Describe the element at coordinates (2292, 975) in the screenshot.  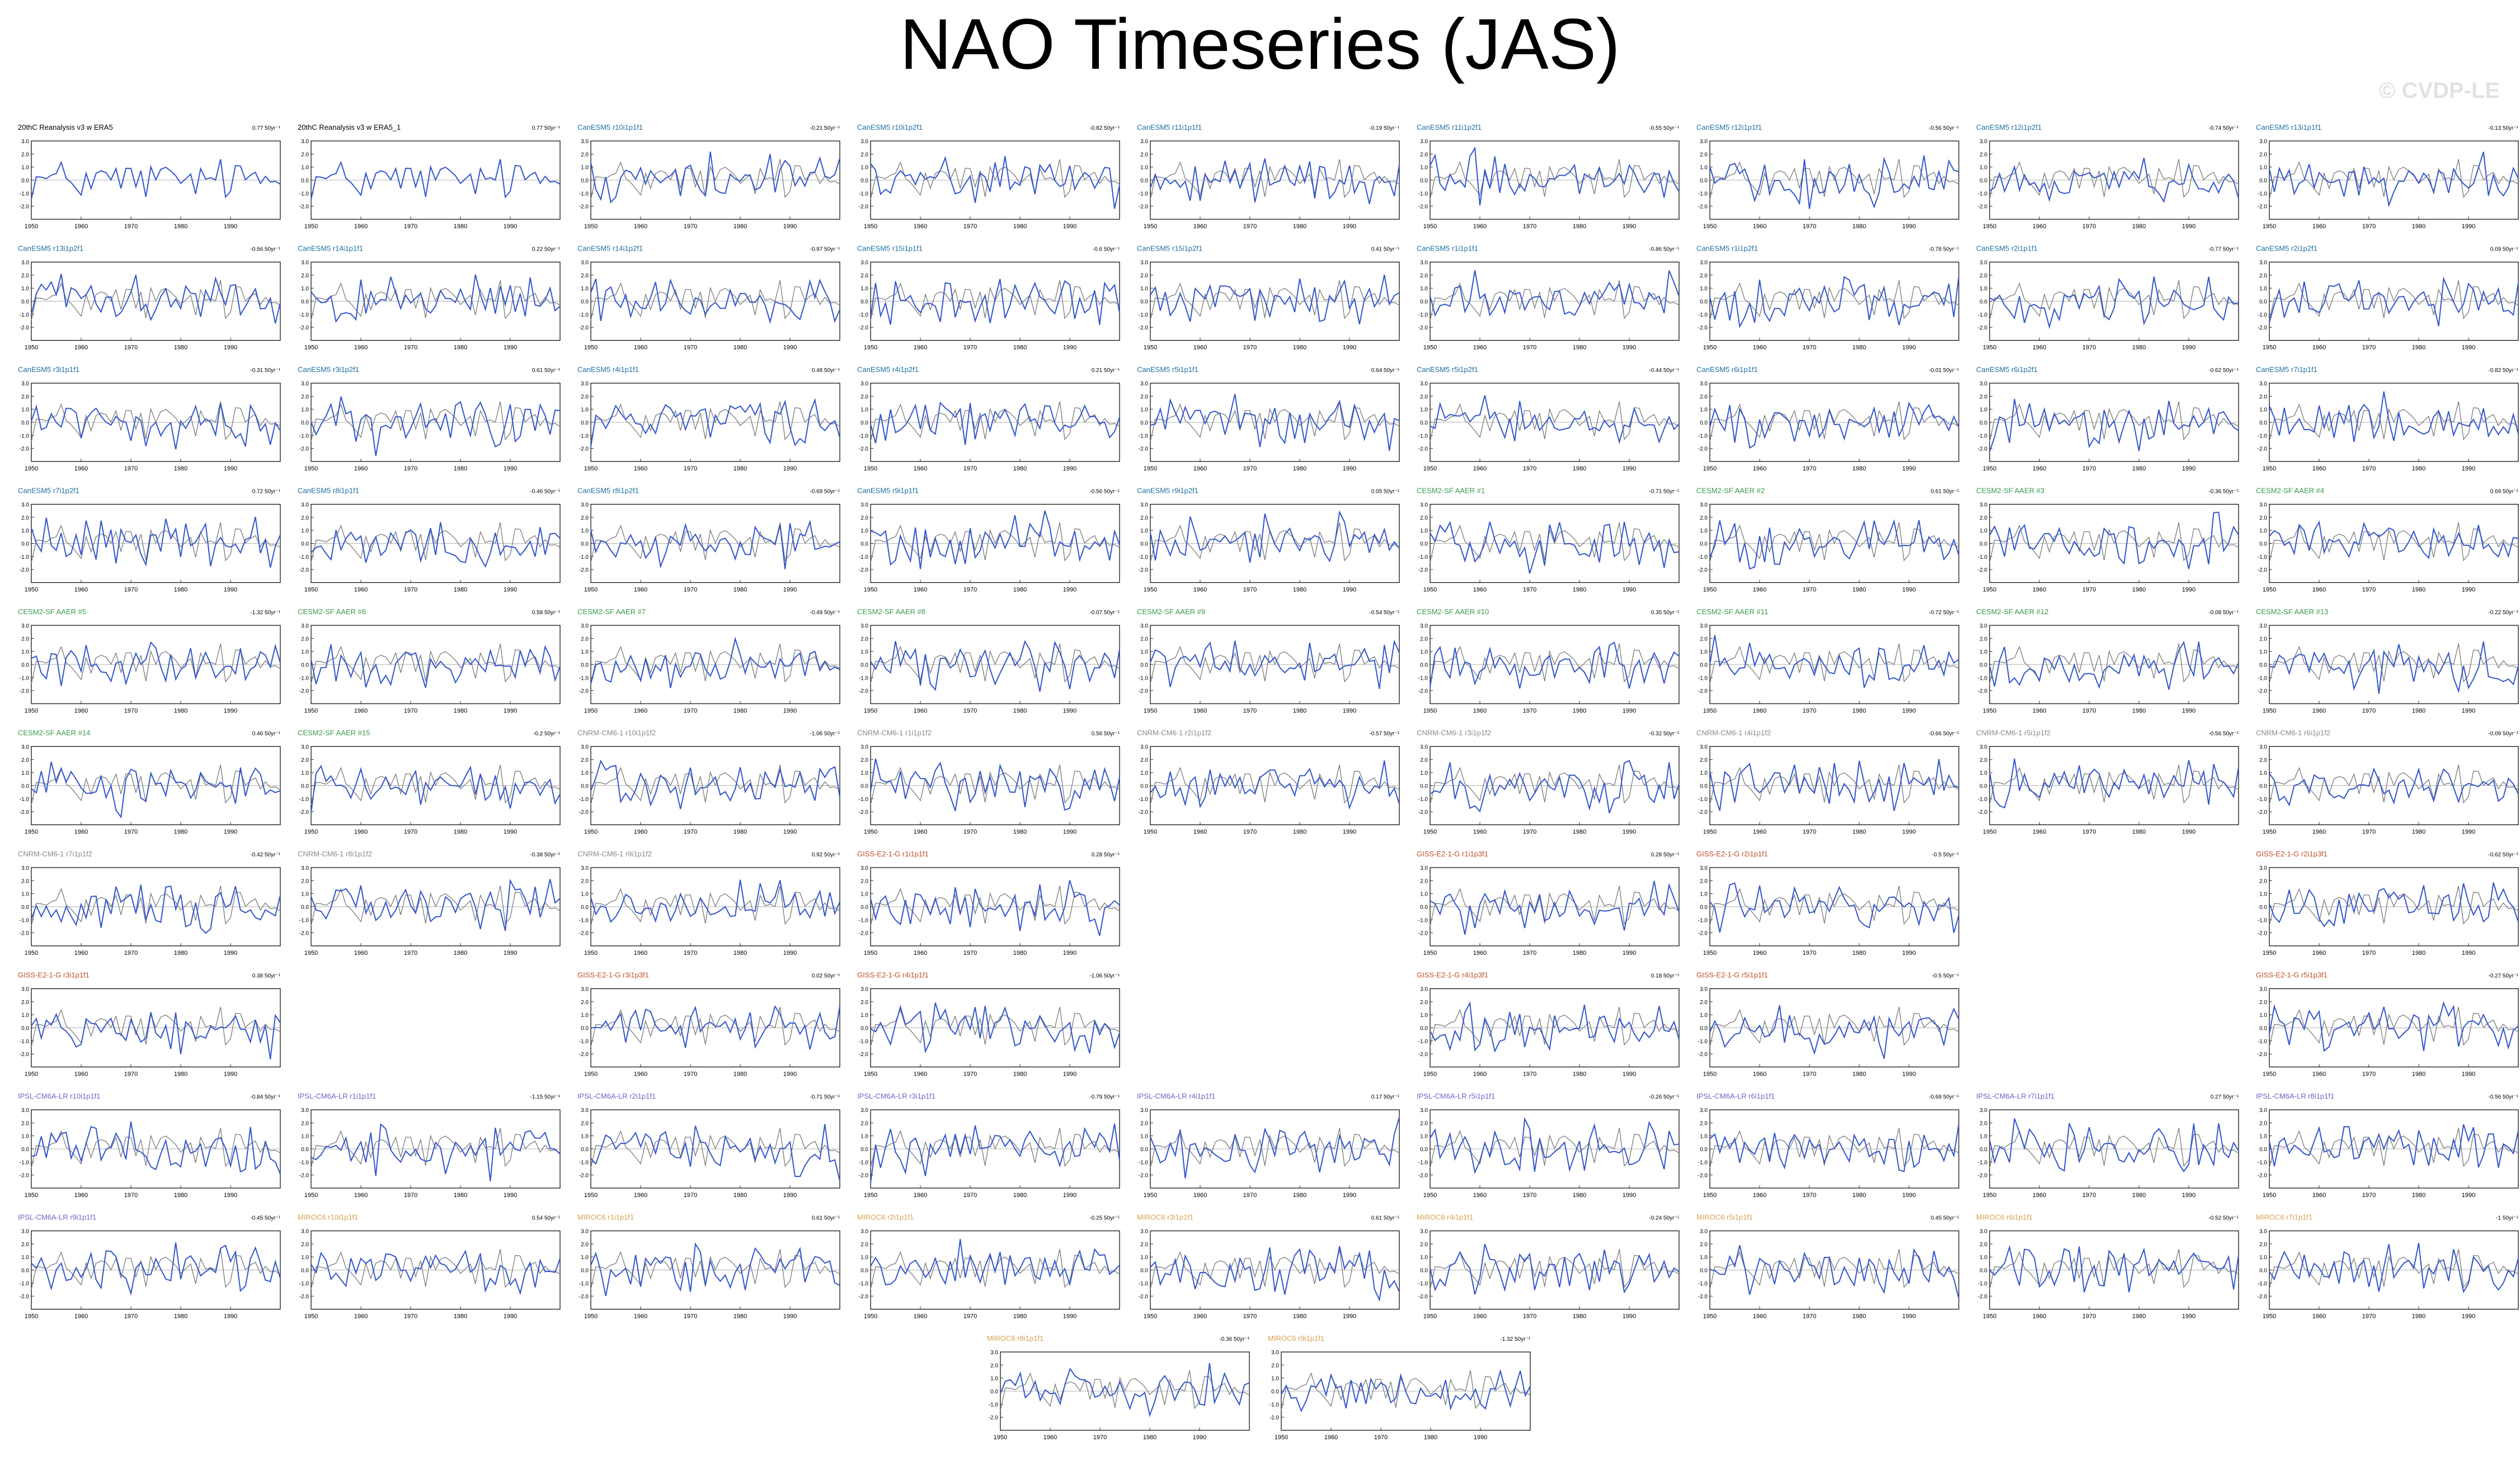
I see `panel-title: GISS-E2-1-G r5i1p3f1` at that location.